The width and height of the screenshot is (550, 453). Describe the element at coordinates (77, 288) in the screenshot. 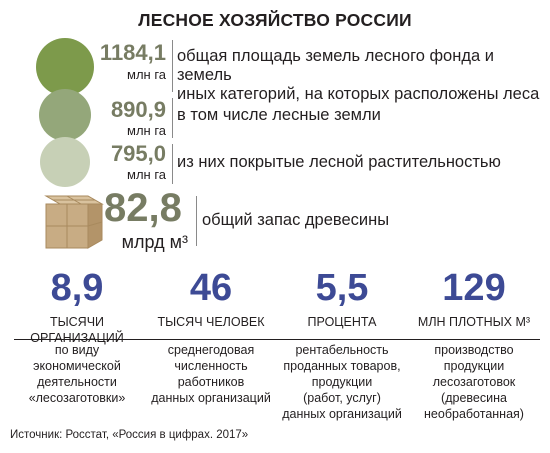

I see `stat-value: 8,9` at that location.